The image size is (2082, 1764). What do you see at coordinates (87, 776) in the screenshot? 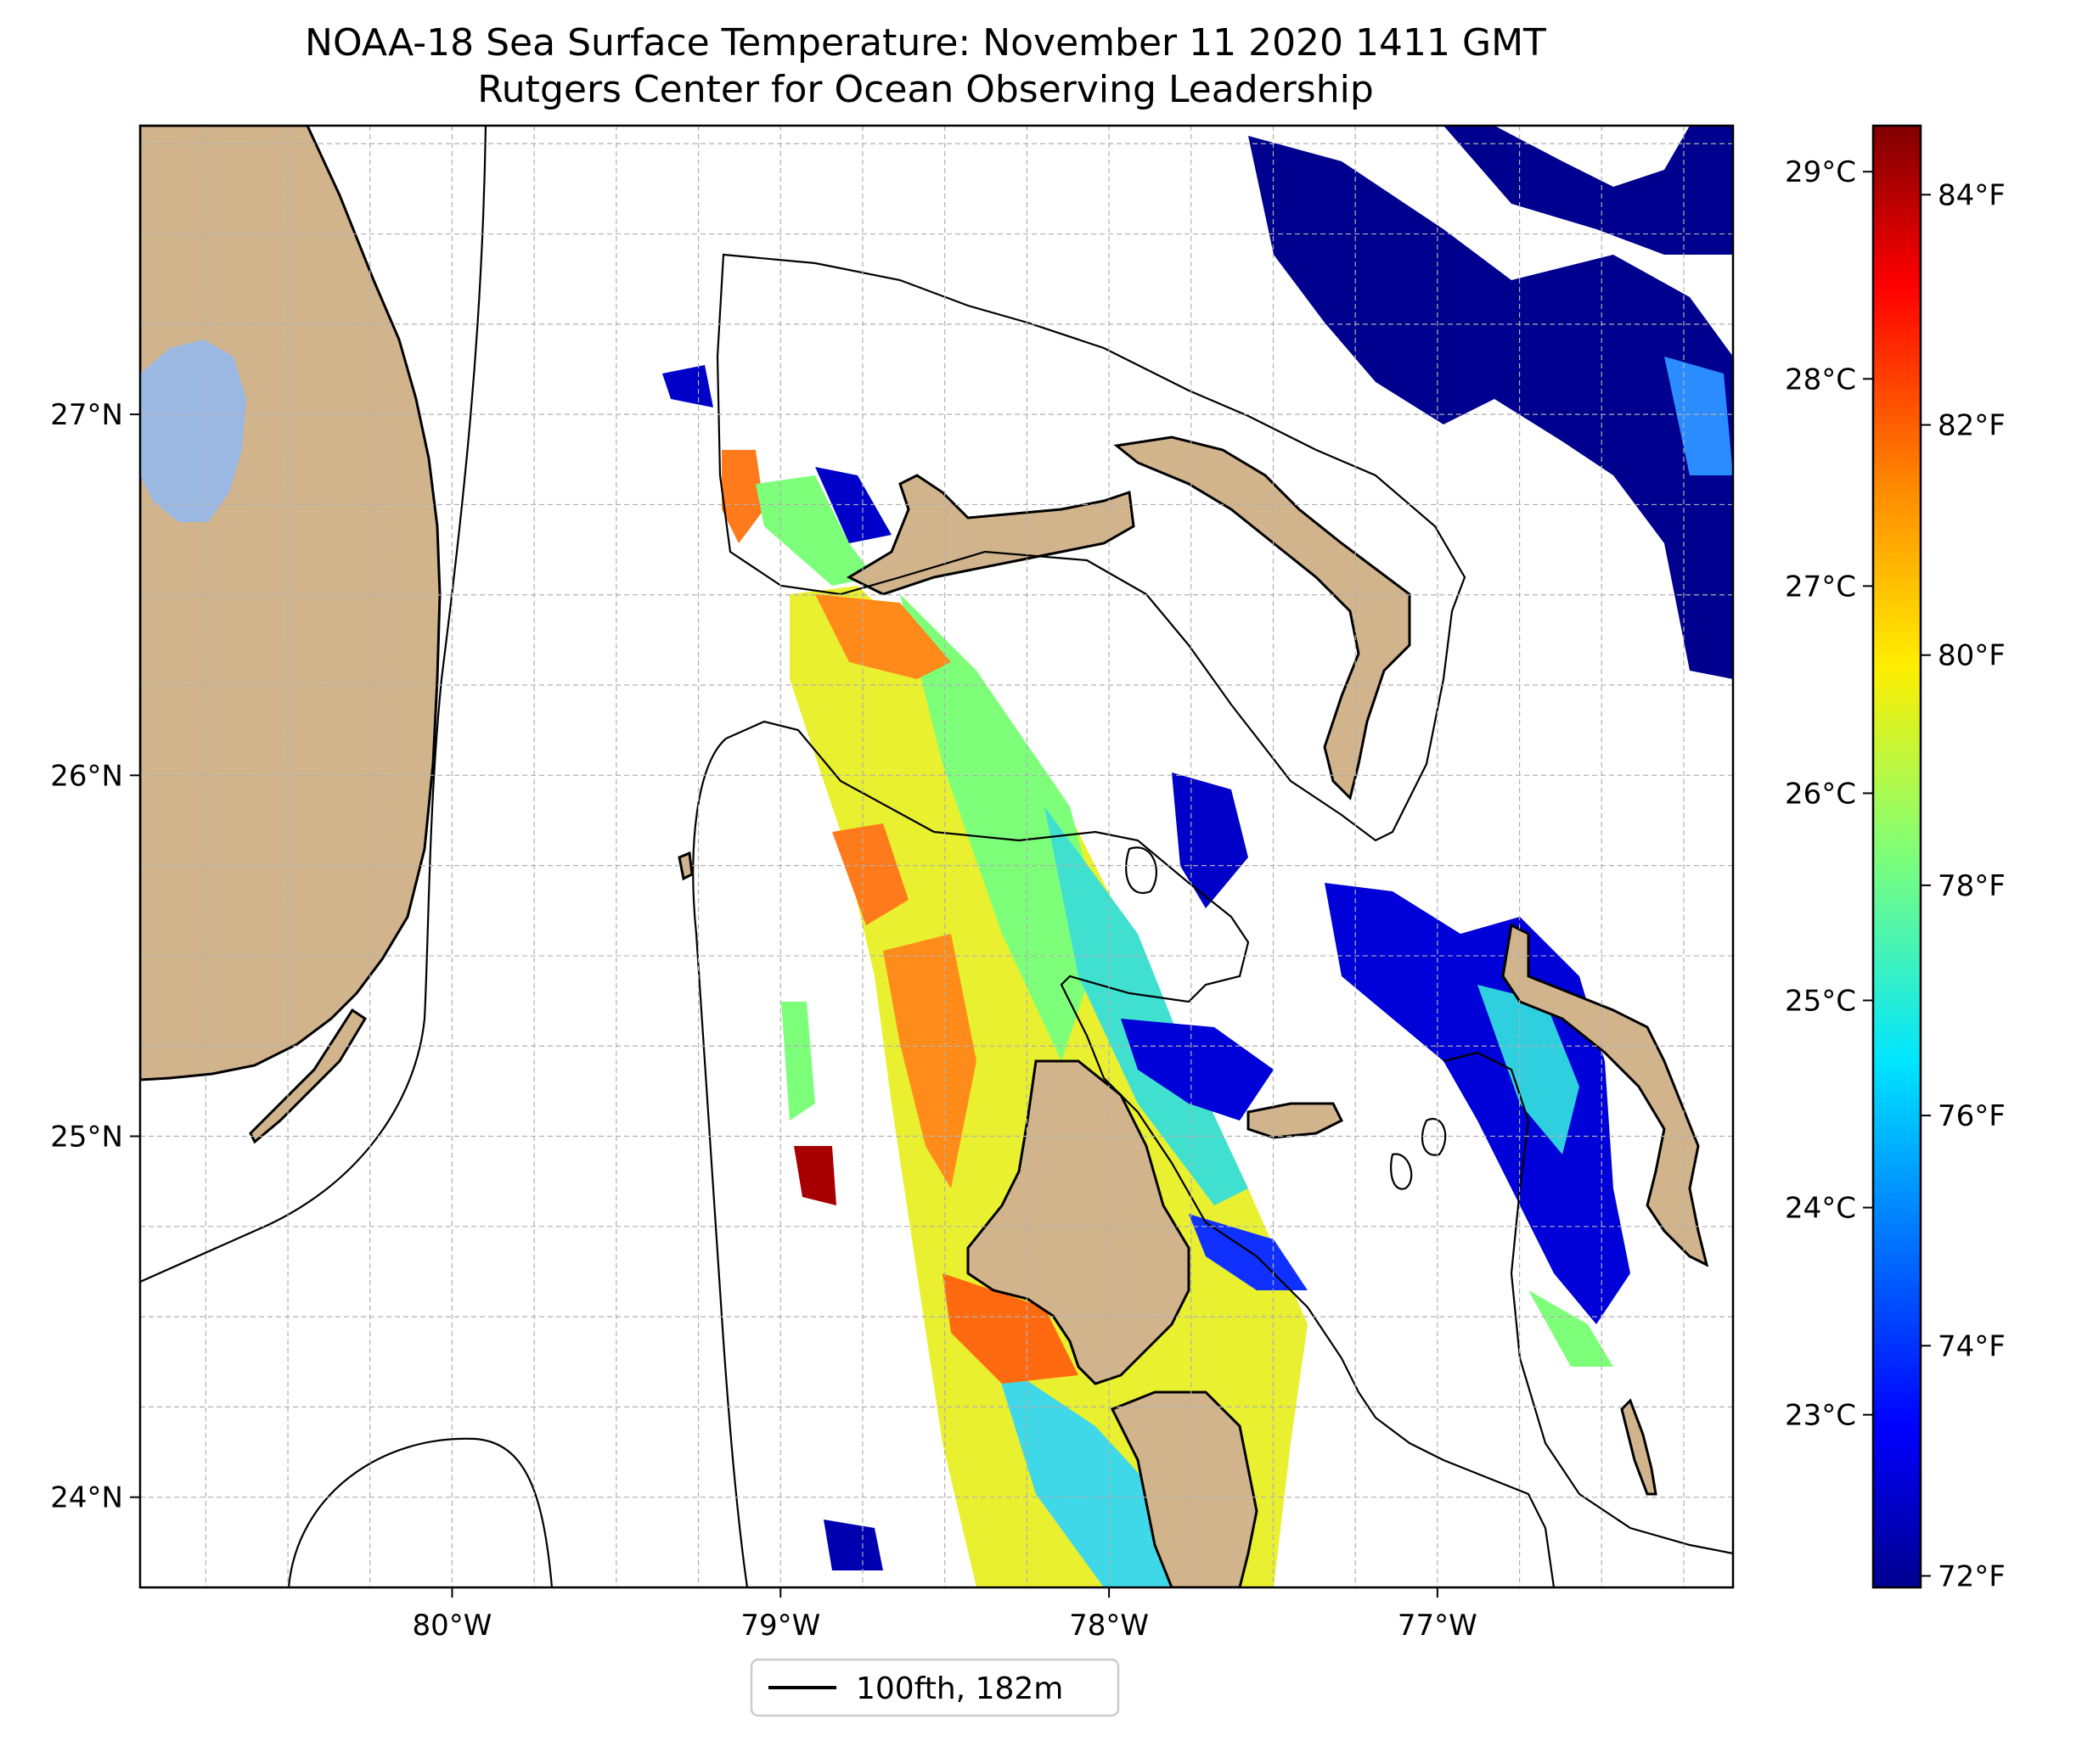
I see `y-tick-label: 26°N` at bounding box center [87, 776].